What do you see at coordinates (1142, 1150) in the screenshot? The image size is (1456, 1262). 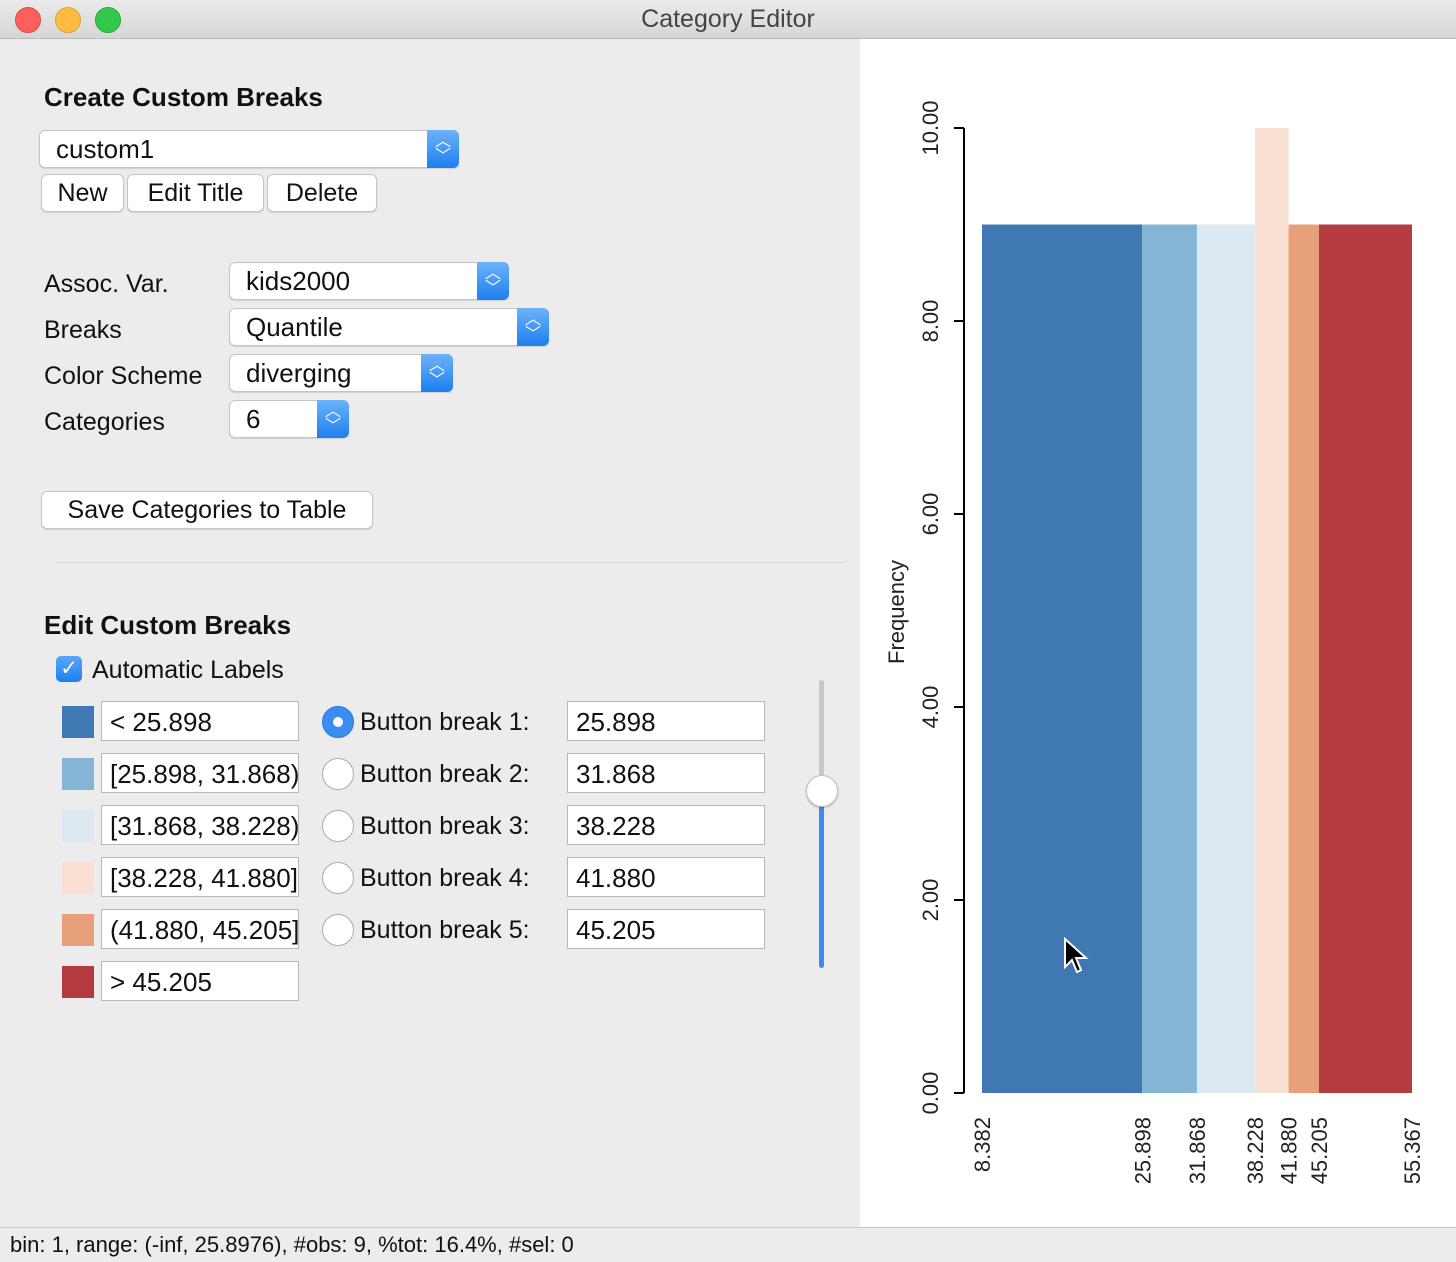 I see `x-tick-label-2: 25.898` at bounding box center [1142, 1150].